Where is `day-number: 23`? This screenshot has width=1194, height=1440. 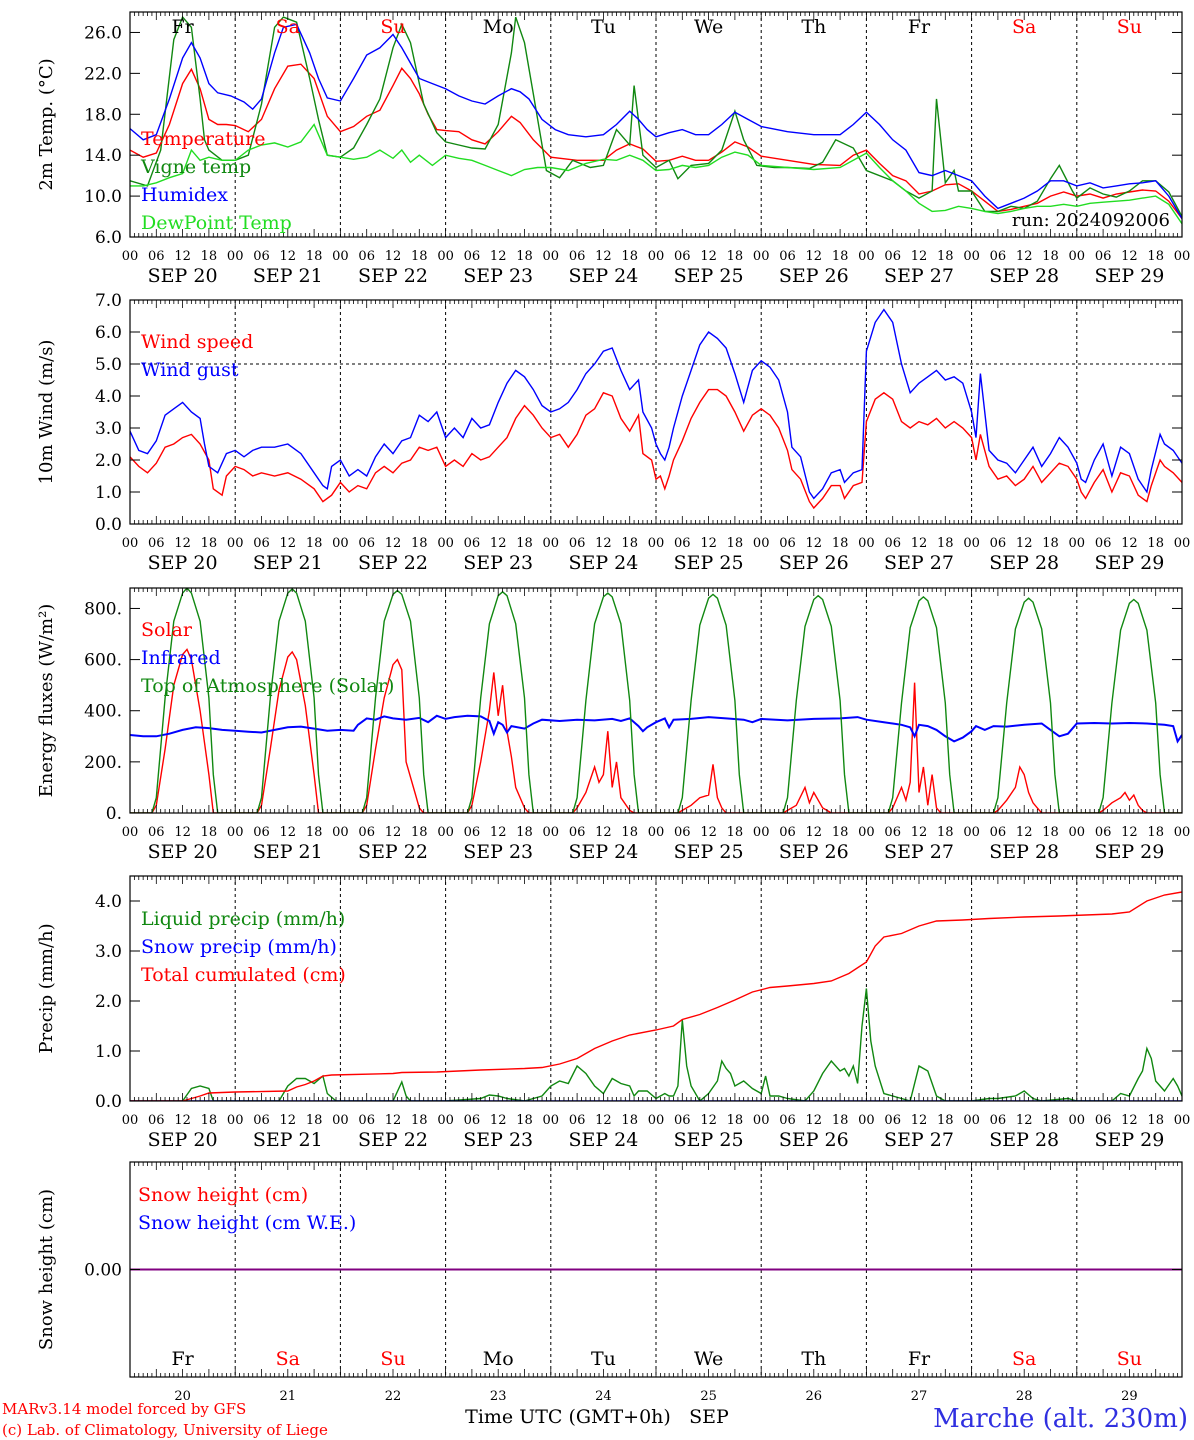 day-number: 23 is located at coordinates (498, 1396).